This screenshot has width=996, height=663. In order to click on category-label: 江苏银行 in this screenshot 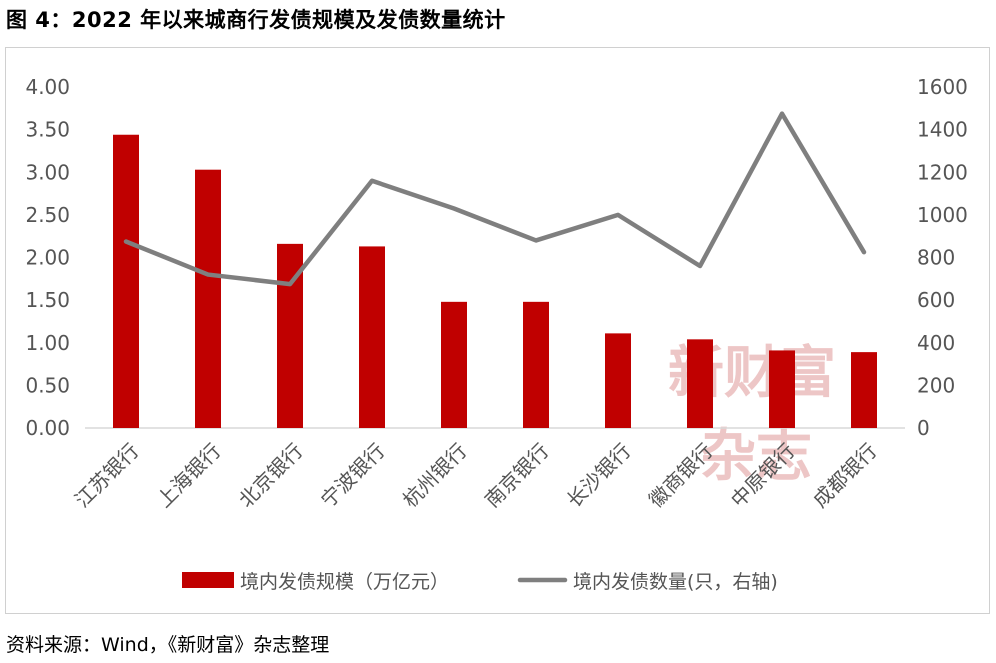, I will do `click(107, 476)`.